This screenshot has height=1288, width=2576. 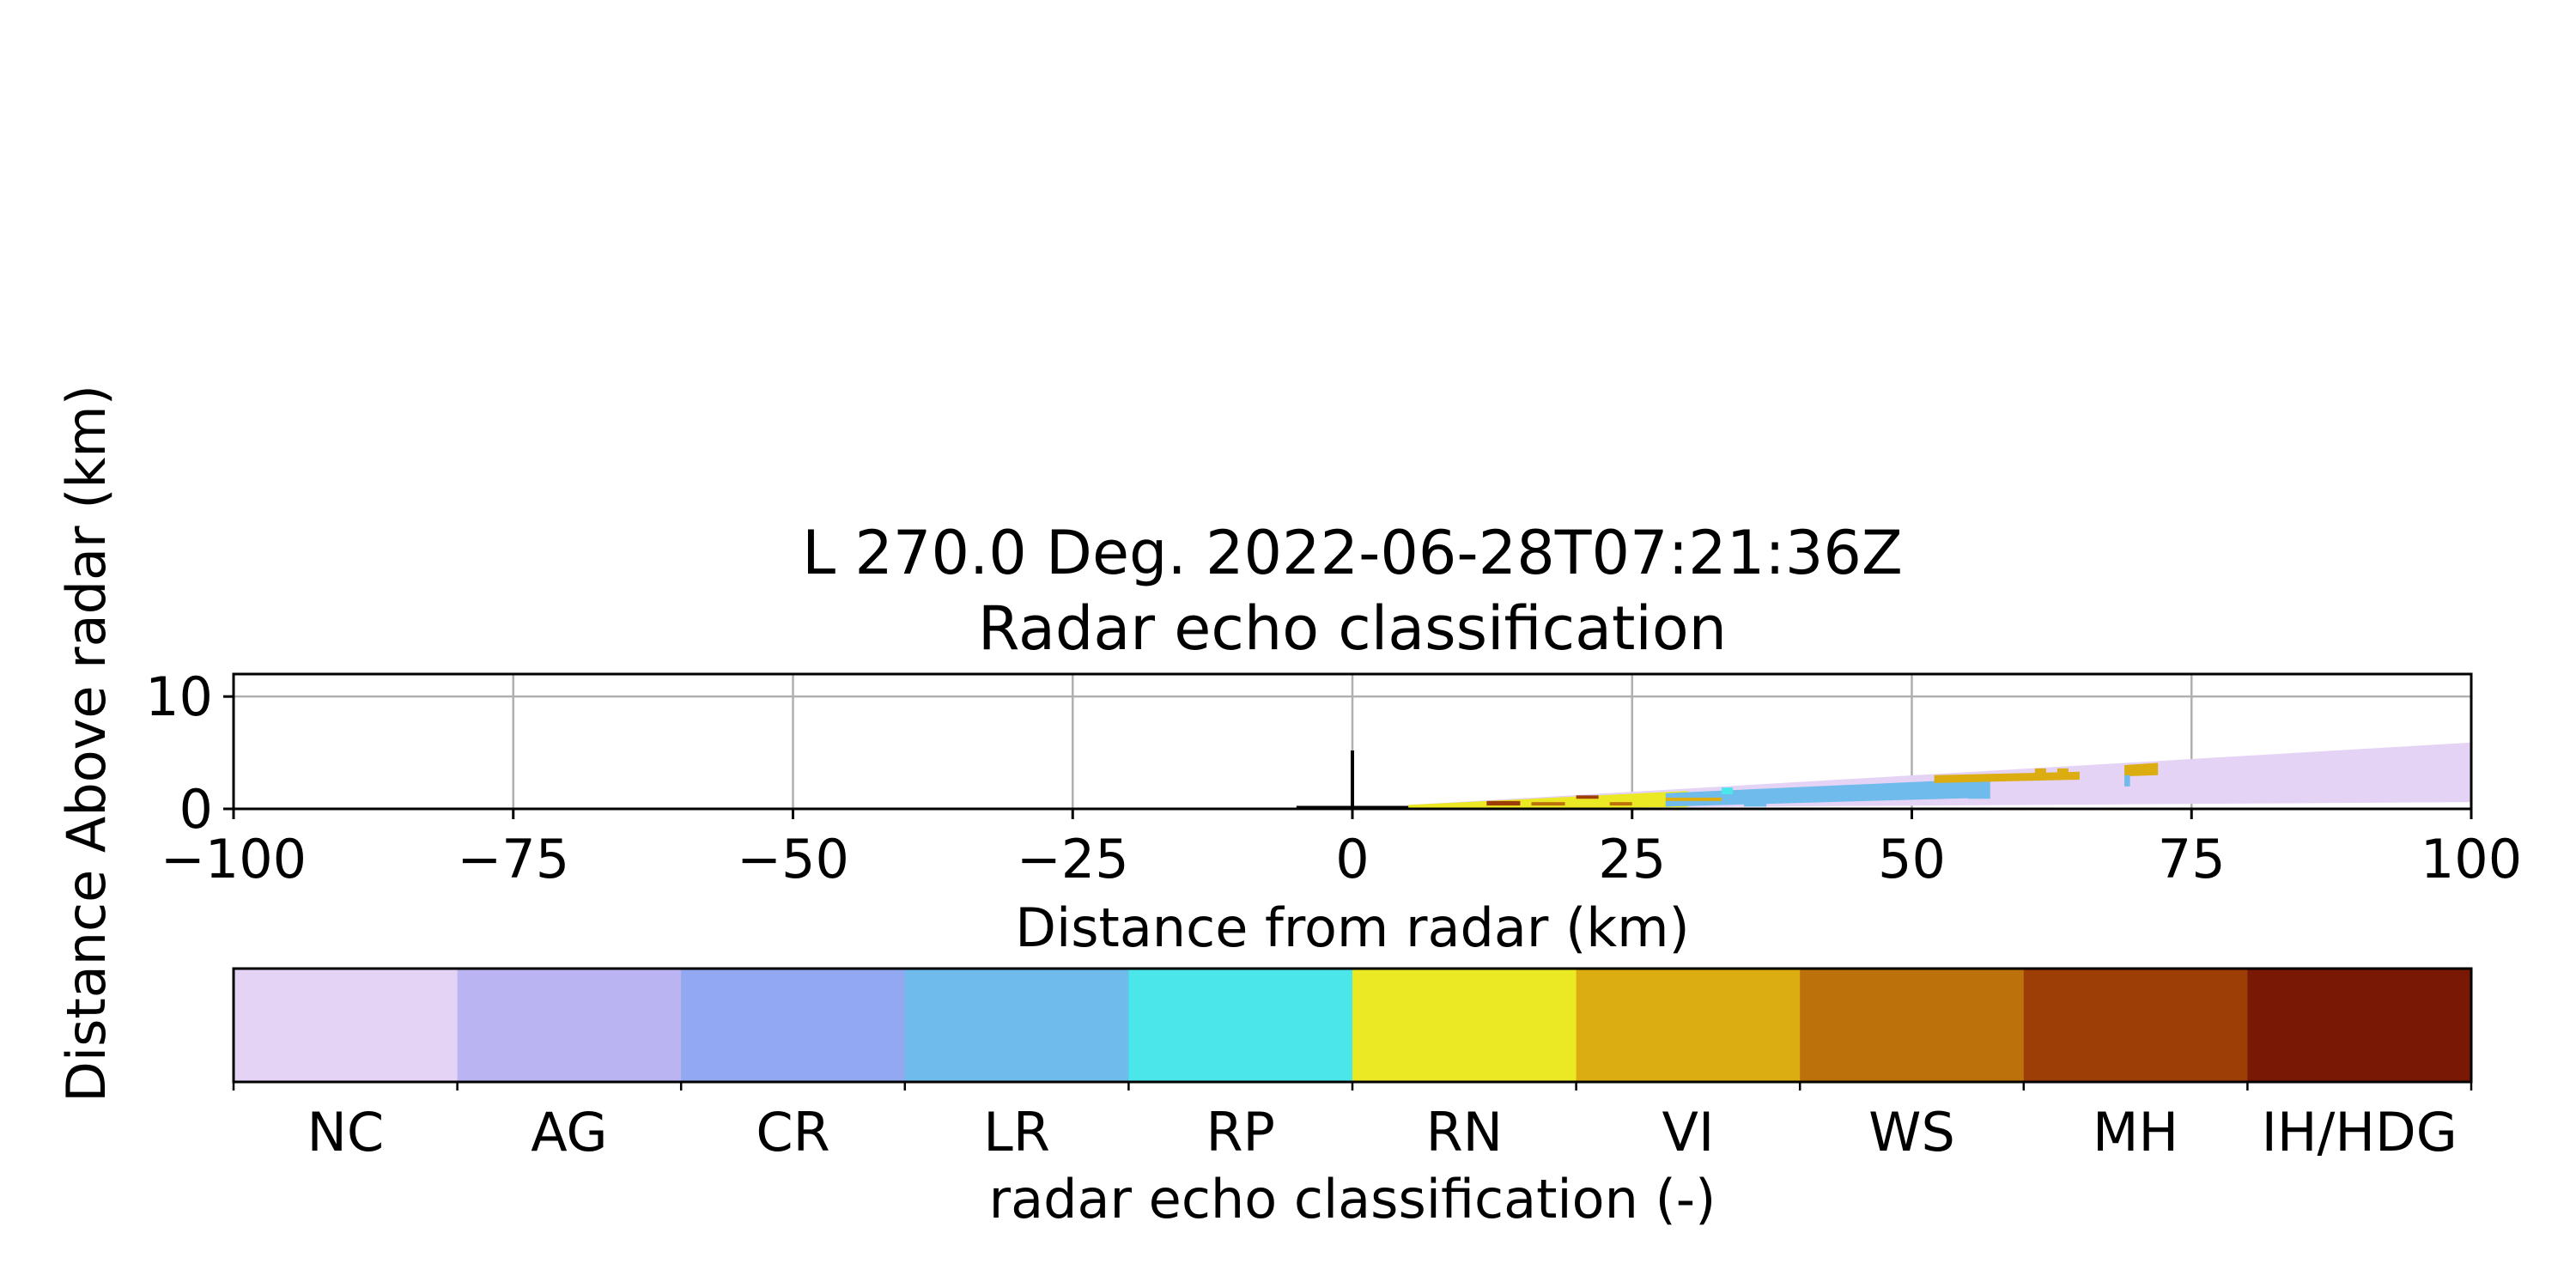 What do you see at coordinates (569, 1025) in the screenshot?
I see `colorbar-swatch-ag` at bounding box center [569, 1025].